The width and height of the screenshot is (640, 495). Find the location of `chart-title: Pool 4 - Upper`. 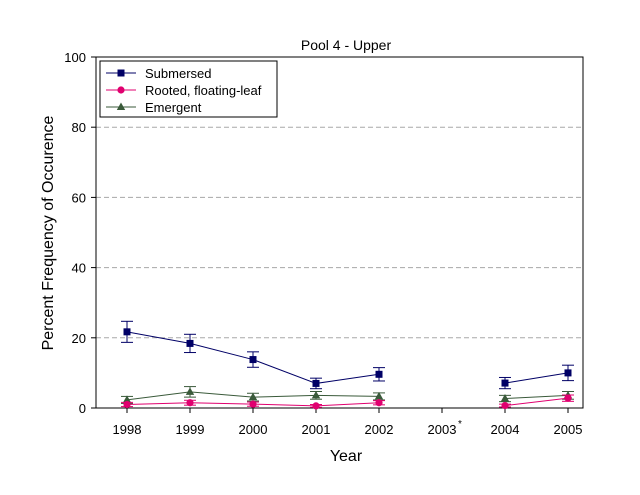

chart-title: Pool 4 - Upper is located at coordinates (346, 45).